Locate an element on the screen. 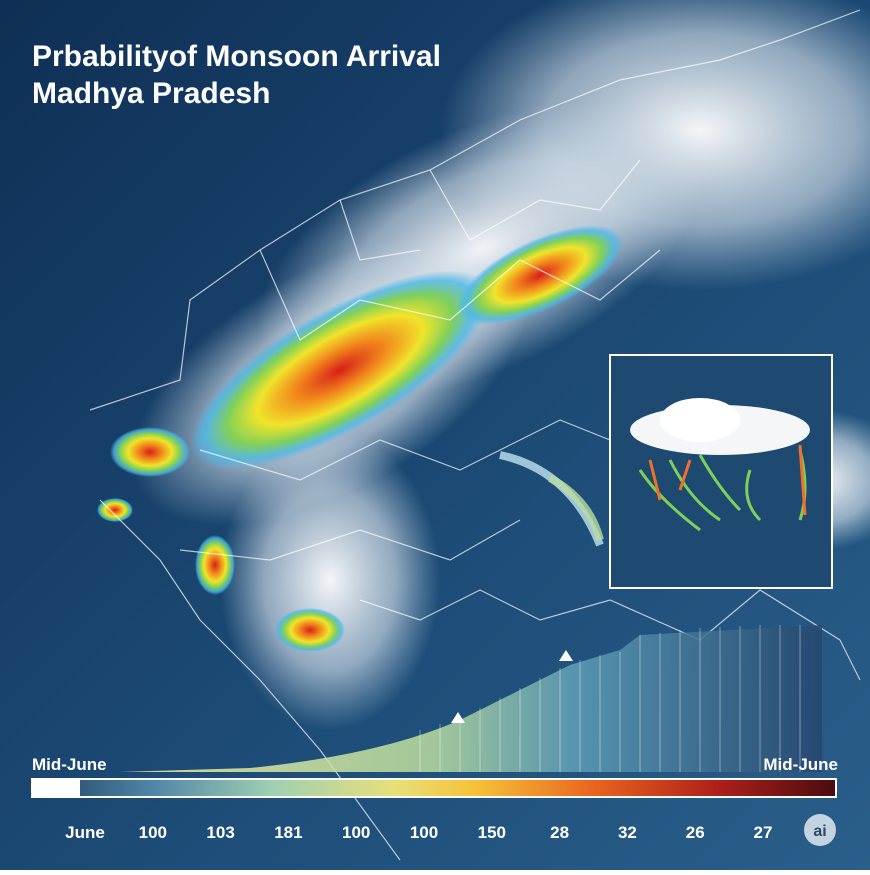 This screenshot has height=875, width=870. title: Prbabilityof Monsoon Arrival is located at coordinates (236, 56).